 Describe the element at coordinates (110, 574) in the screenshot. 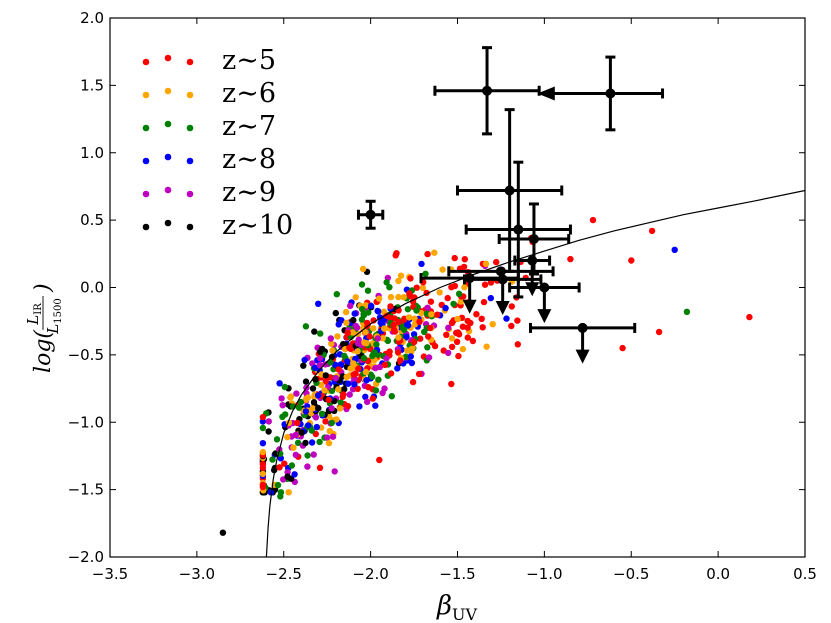

I see `x-tick-label: −3.5` at that location.